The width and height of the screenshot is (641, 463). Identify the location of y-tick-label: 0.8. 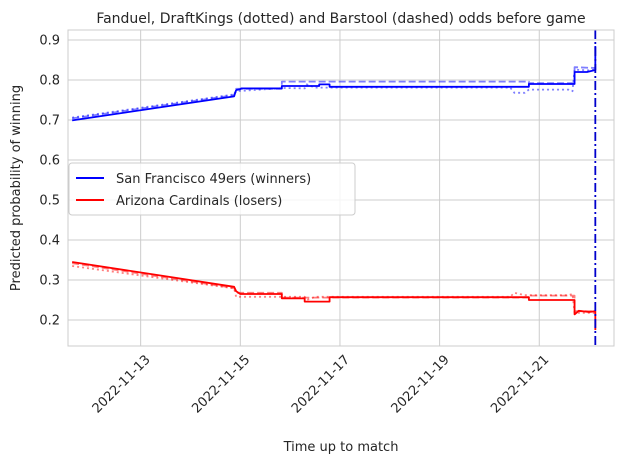
(49, 81).